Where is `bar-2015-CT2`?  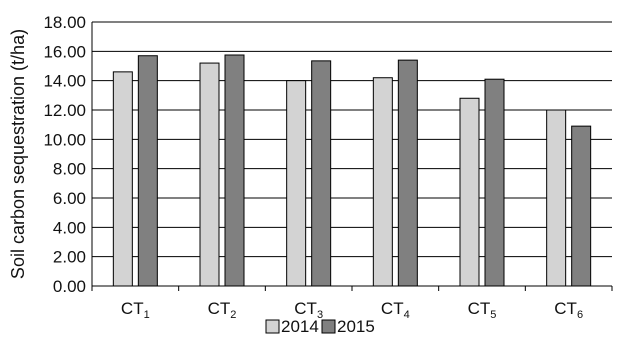
bar-2015-CT2 is located at coordinates (234, 170).